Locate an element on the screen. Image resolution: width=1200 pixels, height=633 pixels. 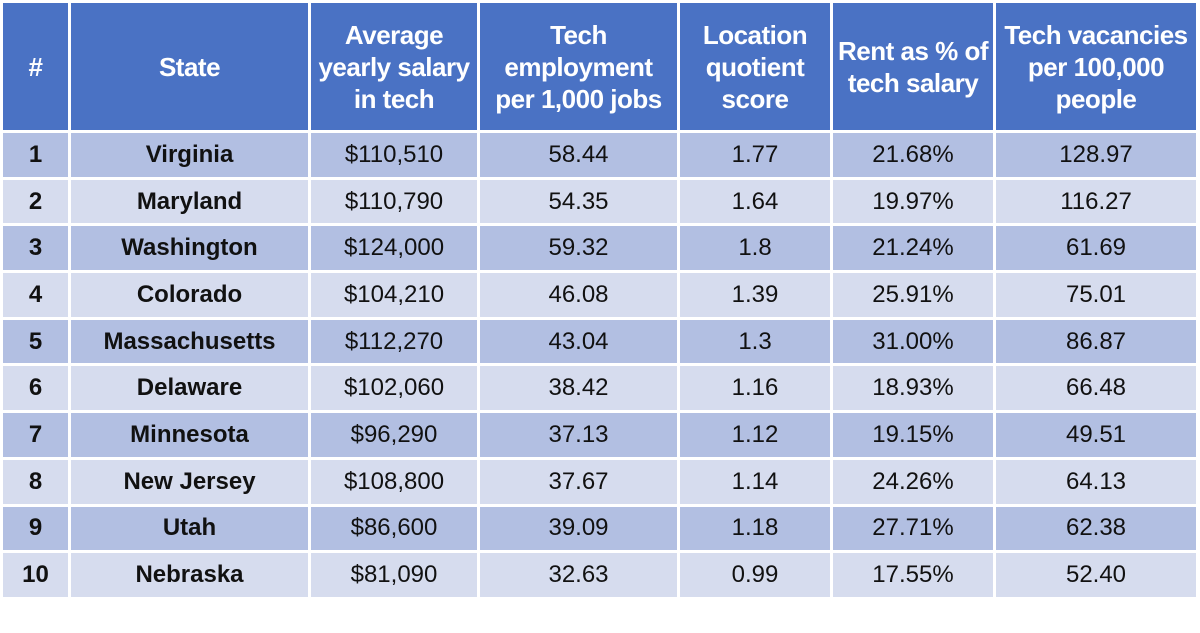
table-cell: $96,290 is located at coordinates (394, 435).